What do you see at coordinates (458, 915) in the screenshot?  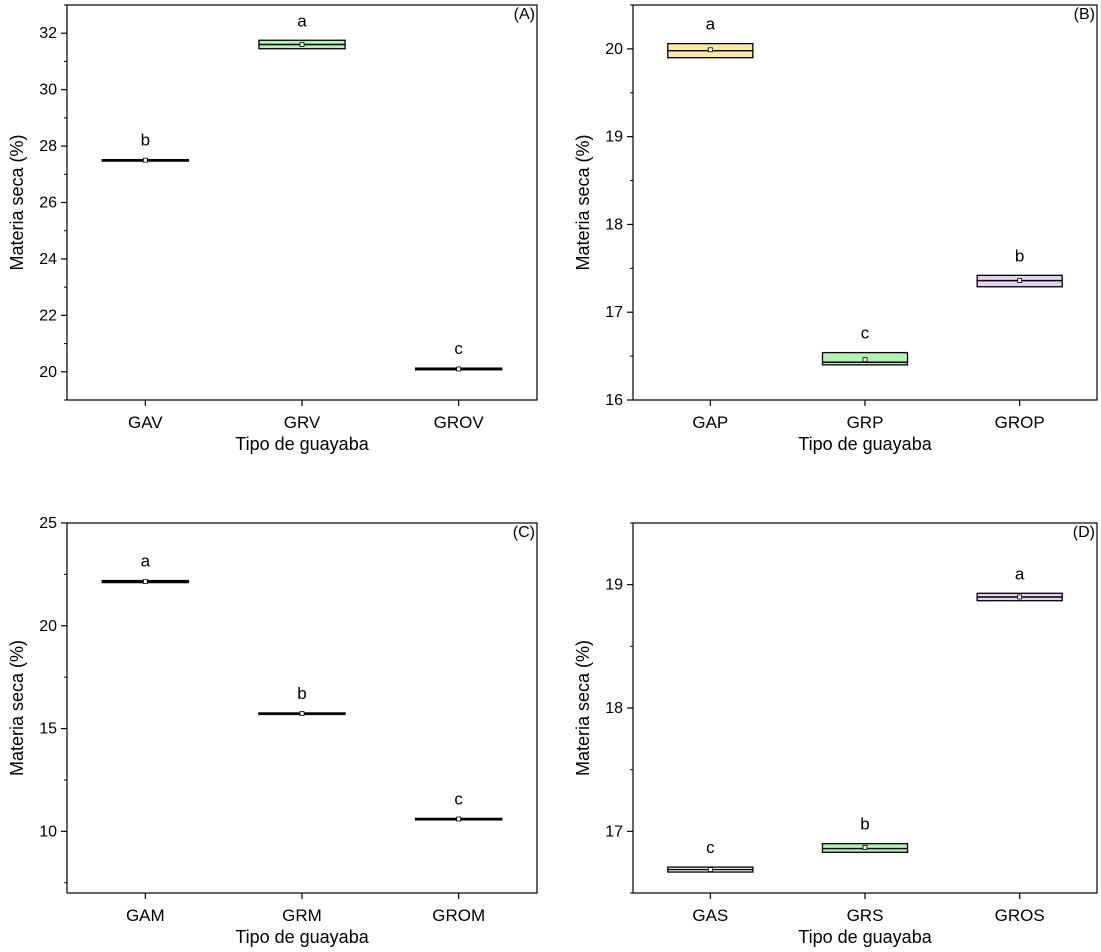 I see `x-category-label: GROM` at bounding box center [458, 915].